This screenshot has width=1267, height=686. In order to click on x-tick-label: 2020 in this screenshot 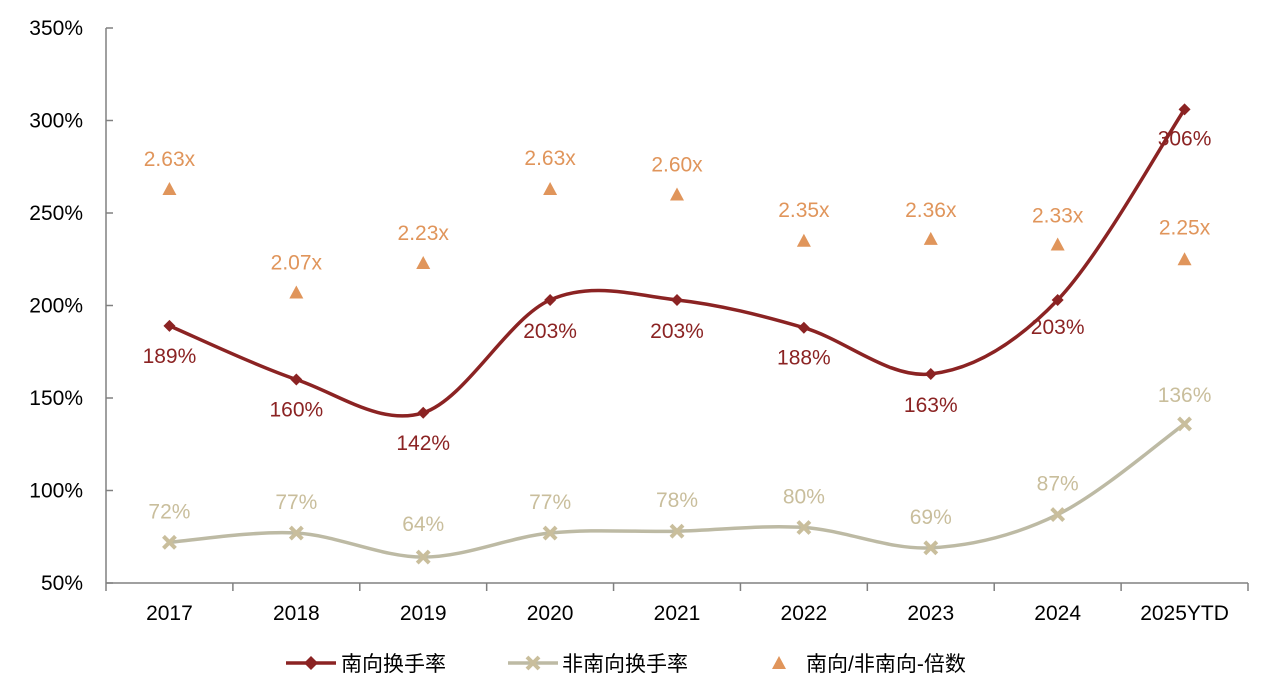, I will do `click(550, 613)`.